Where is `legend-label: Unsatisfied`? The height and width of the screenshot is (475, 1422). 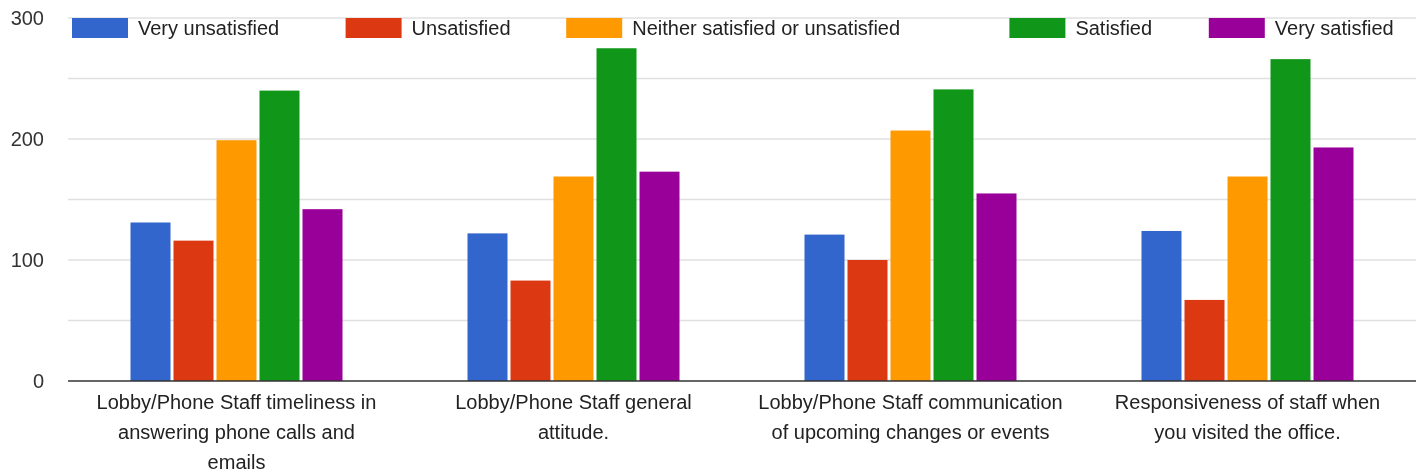
legend-label: Unsatisfied is located at coordinates (461, 28).